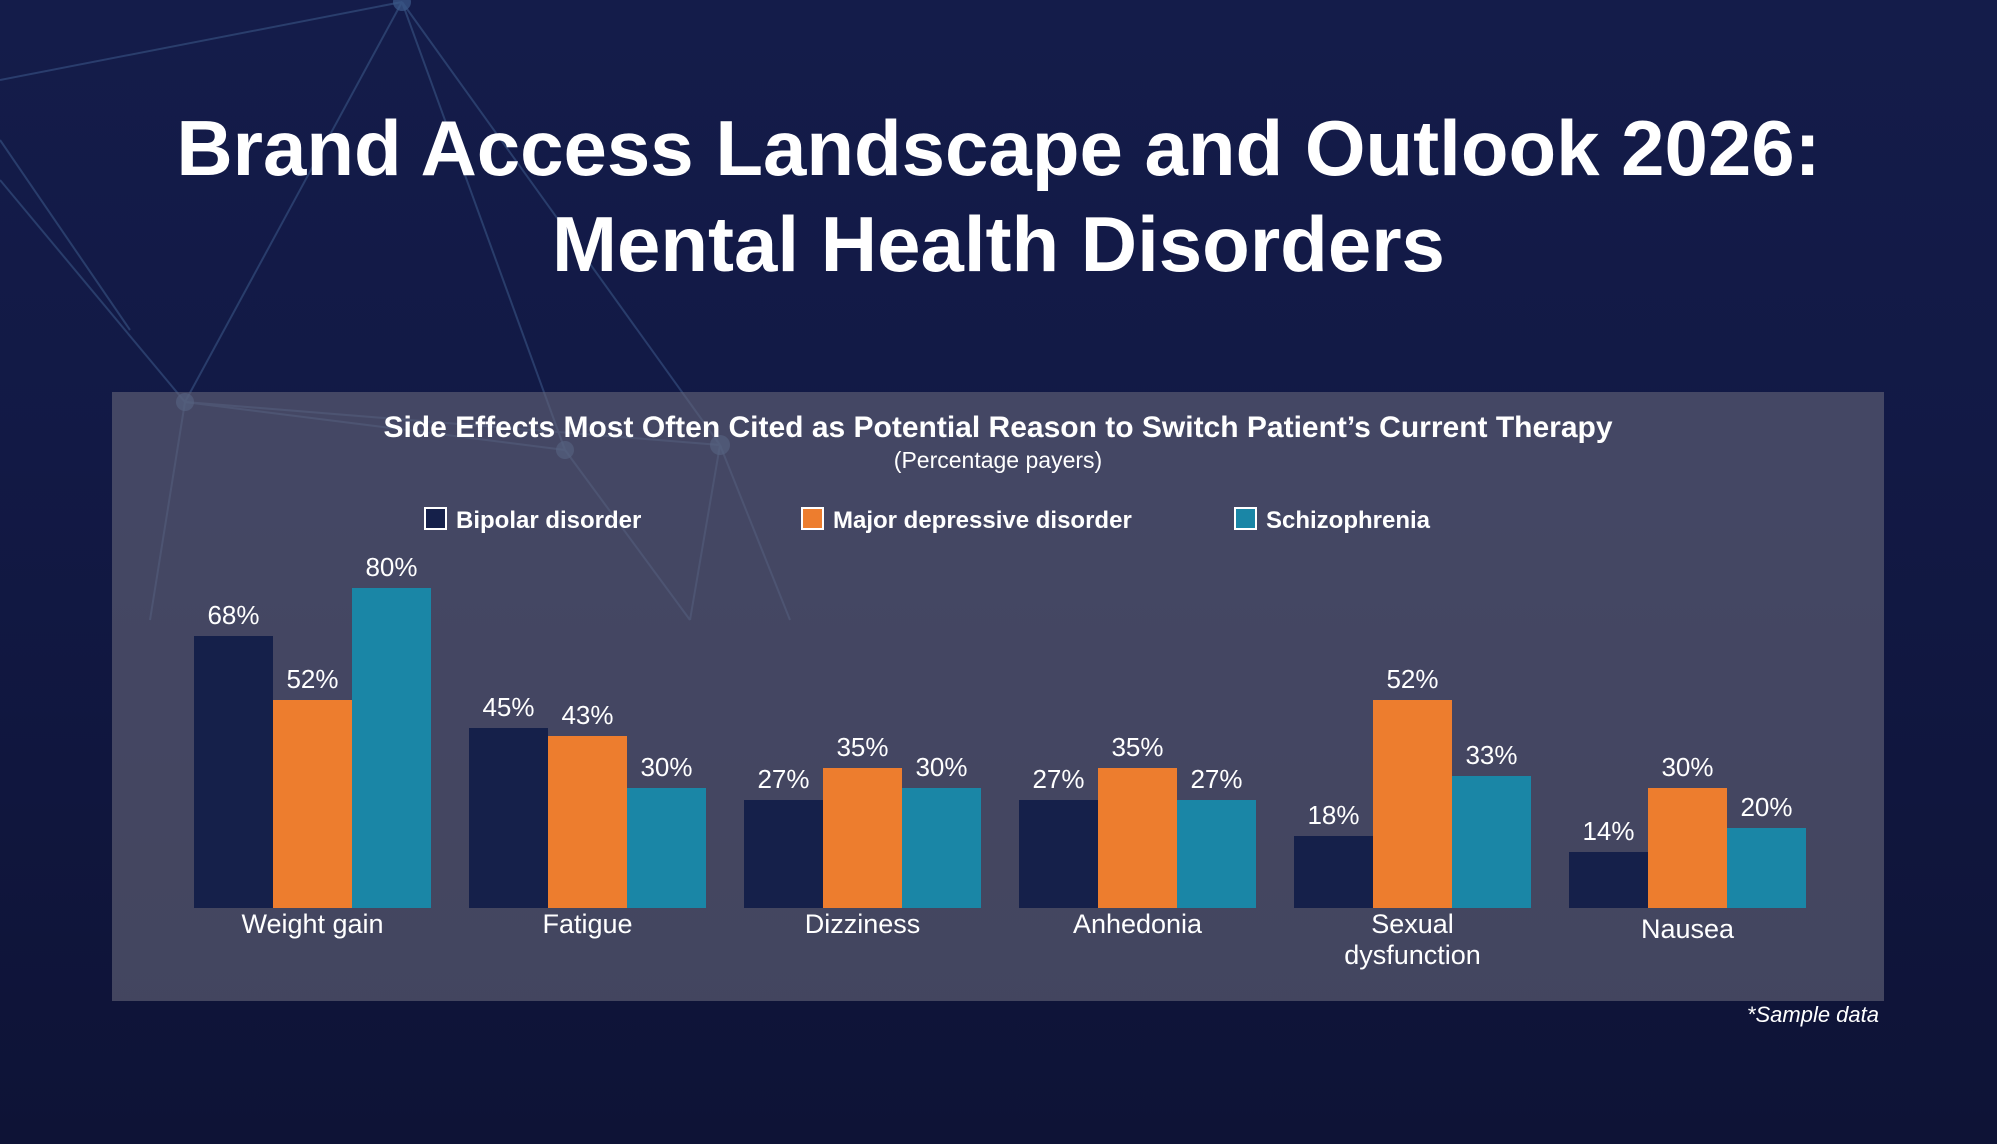 The image size is (1997, 1144). What do you see at coordinates (812, 518) in the screenshot?
I see `legend-swatch-major-depressive-disorder` at bounding box center [812, 518].